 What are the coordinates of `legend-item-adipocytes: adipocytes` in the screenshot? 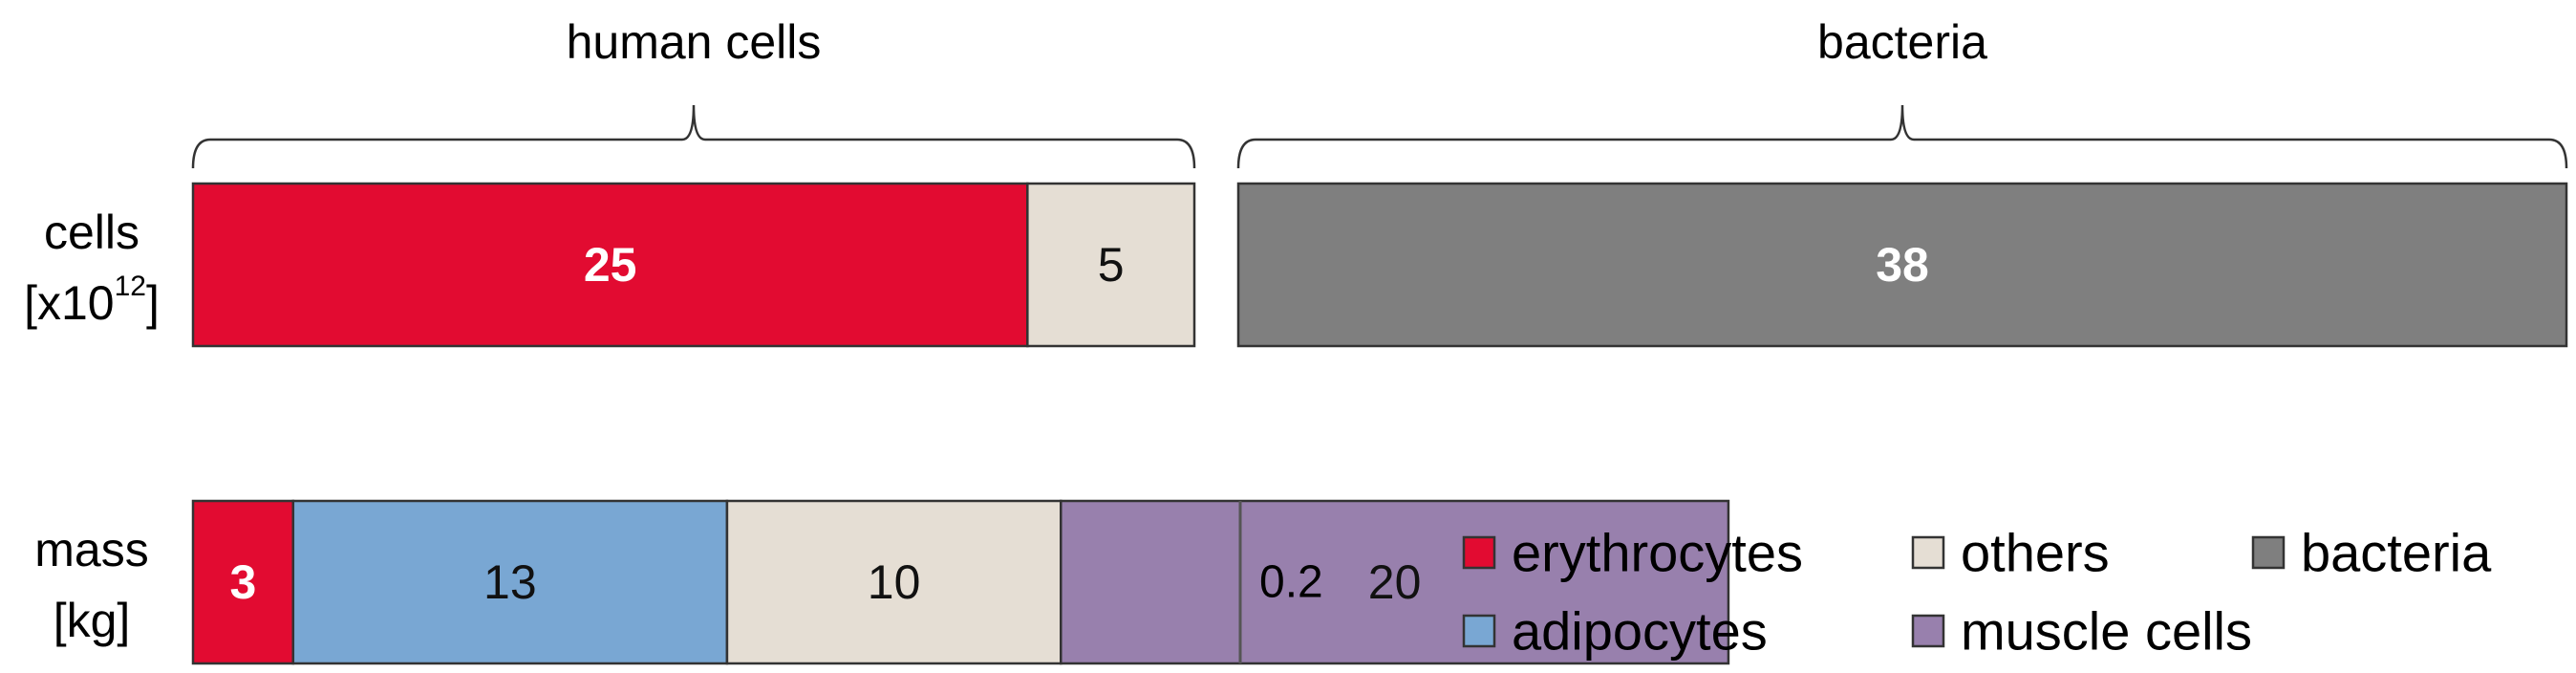 It's located at (1615, 631).